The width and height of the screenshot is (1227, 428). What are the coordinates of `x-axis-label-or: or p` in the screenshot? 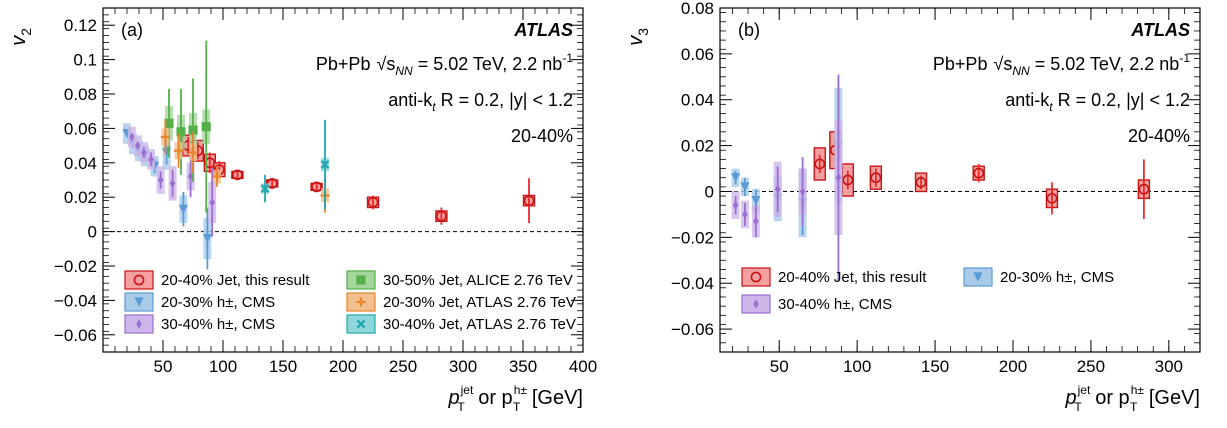 It's located at (493, 398).